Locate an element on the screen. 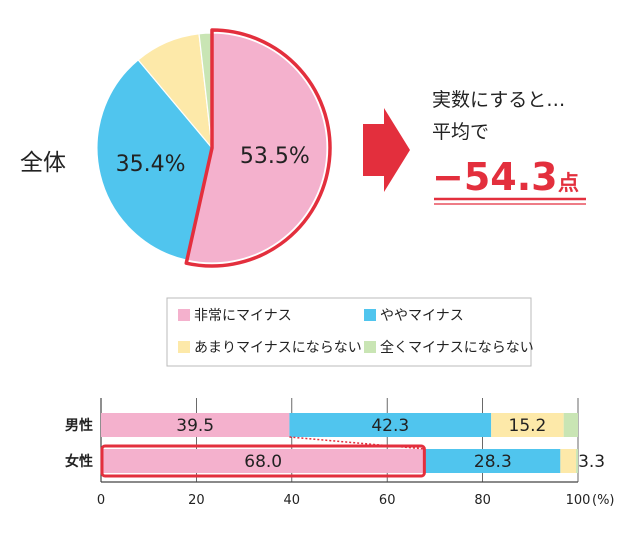  bar-value-1-1: 28.3 is located at coordinates (493, 462).